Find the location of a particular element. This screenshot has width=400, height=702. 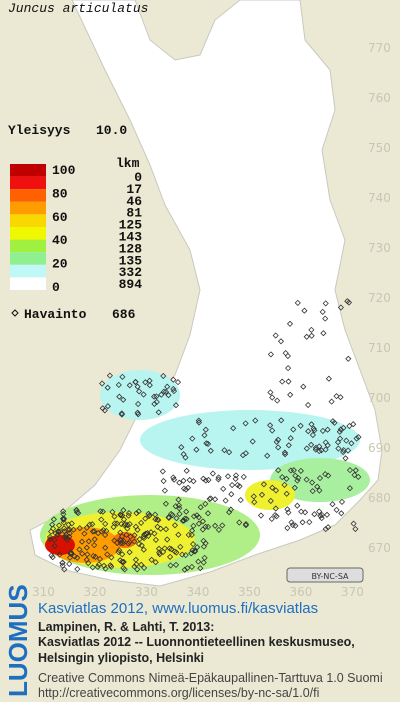

citation: Helsingin yliopisto, Helsinki is located at coordinates (121, 658).